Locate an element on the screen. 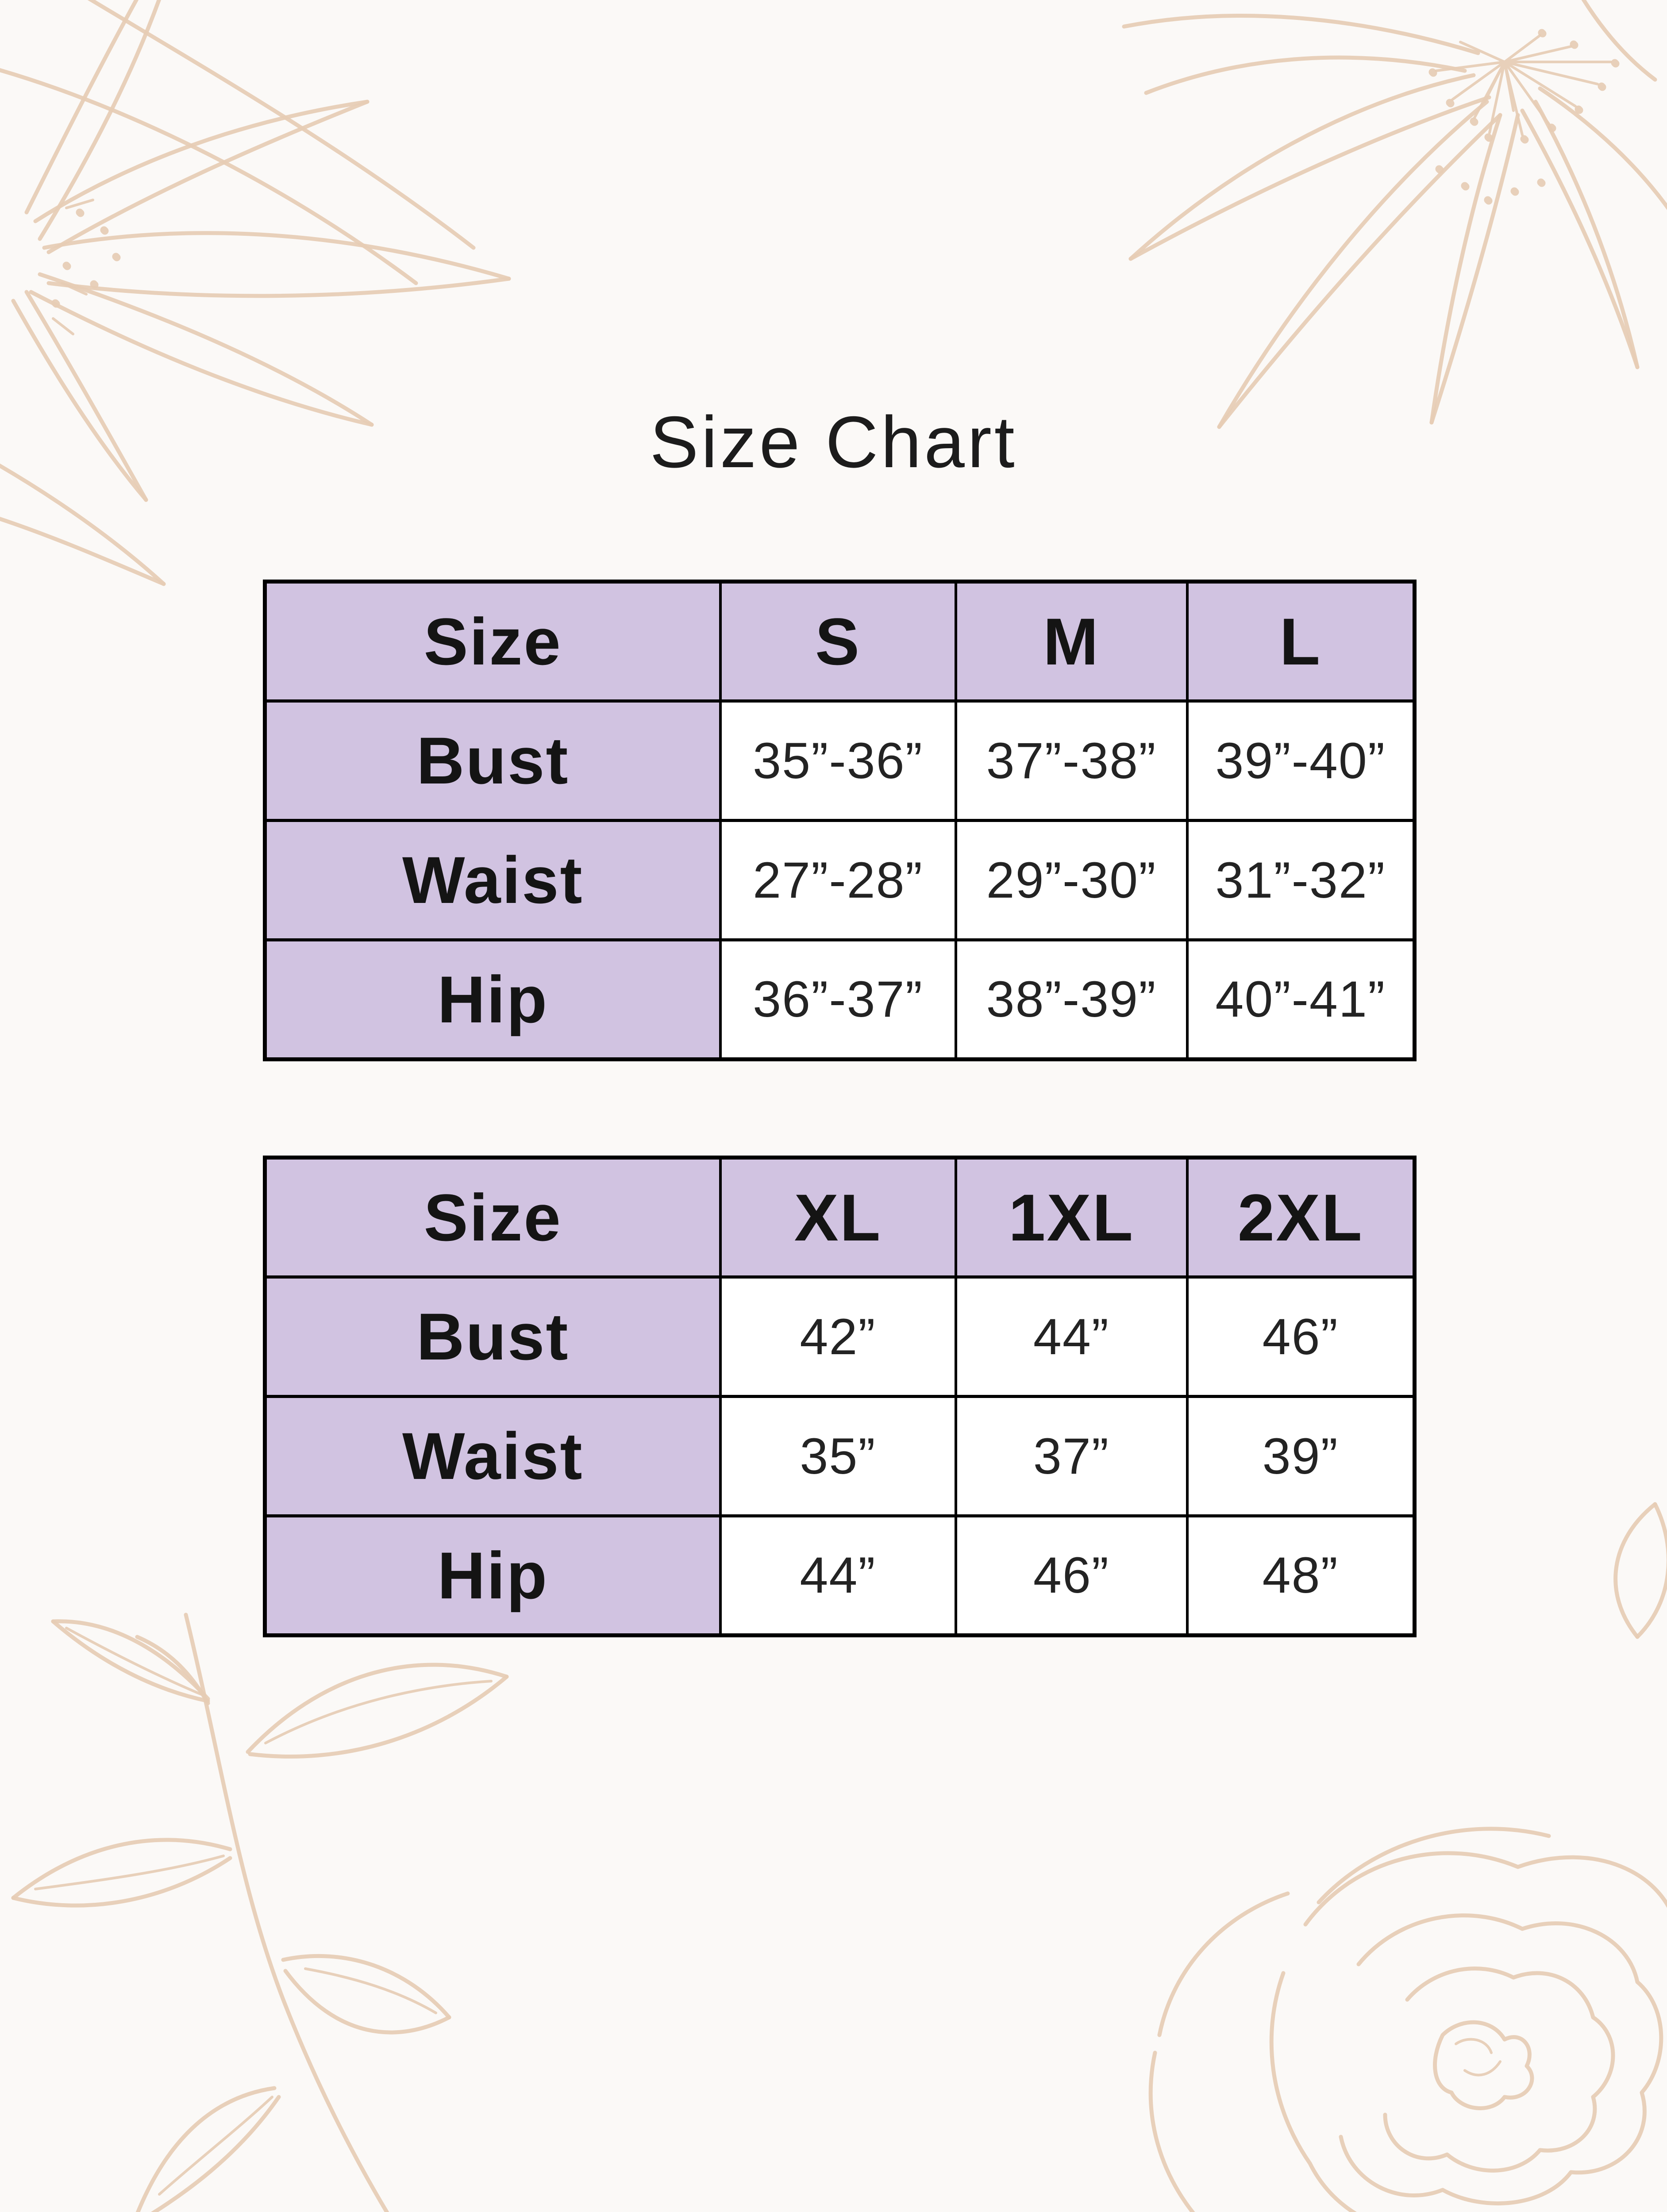 Image resolution: width=1667 pixels, height=2212 pixels. table-row-waist: Waist 35” 37” 39” is located at coordinates (839, 1456).